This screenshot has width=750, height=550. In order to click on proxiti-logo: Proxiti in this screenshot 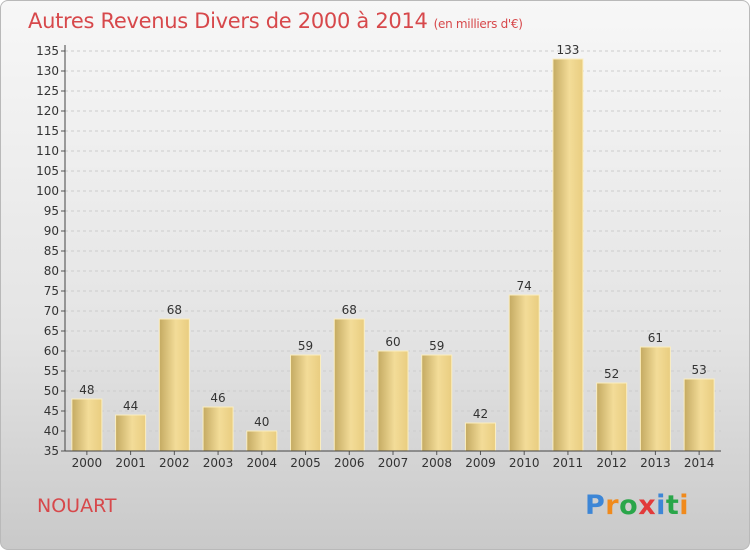, I will do `click(637, 505)`.